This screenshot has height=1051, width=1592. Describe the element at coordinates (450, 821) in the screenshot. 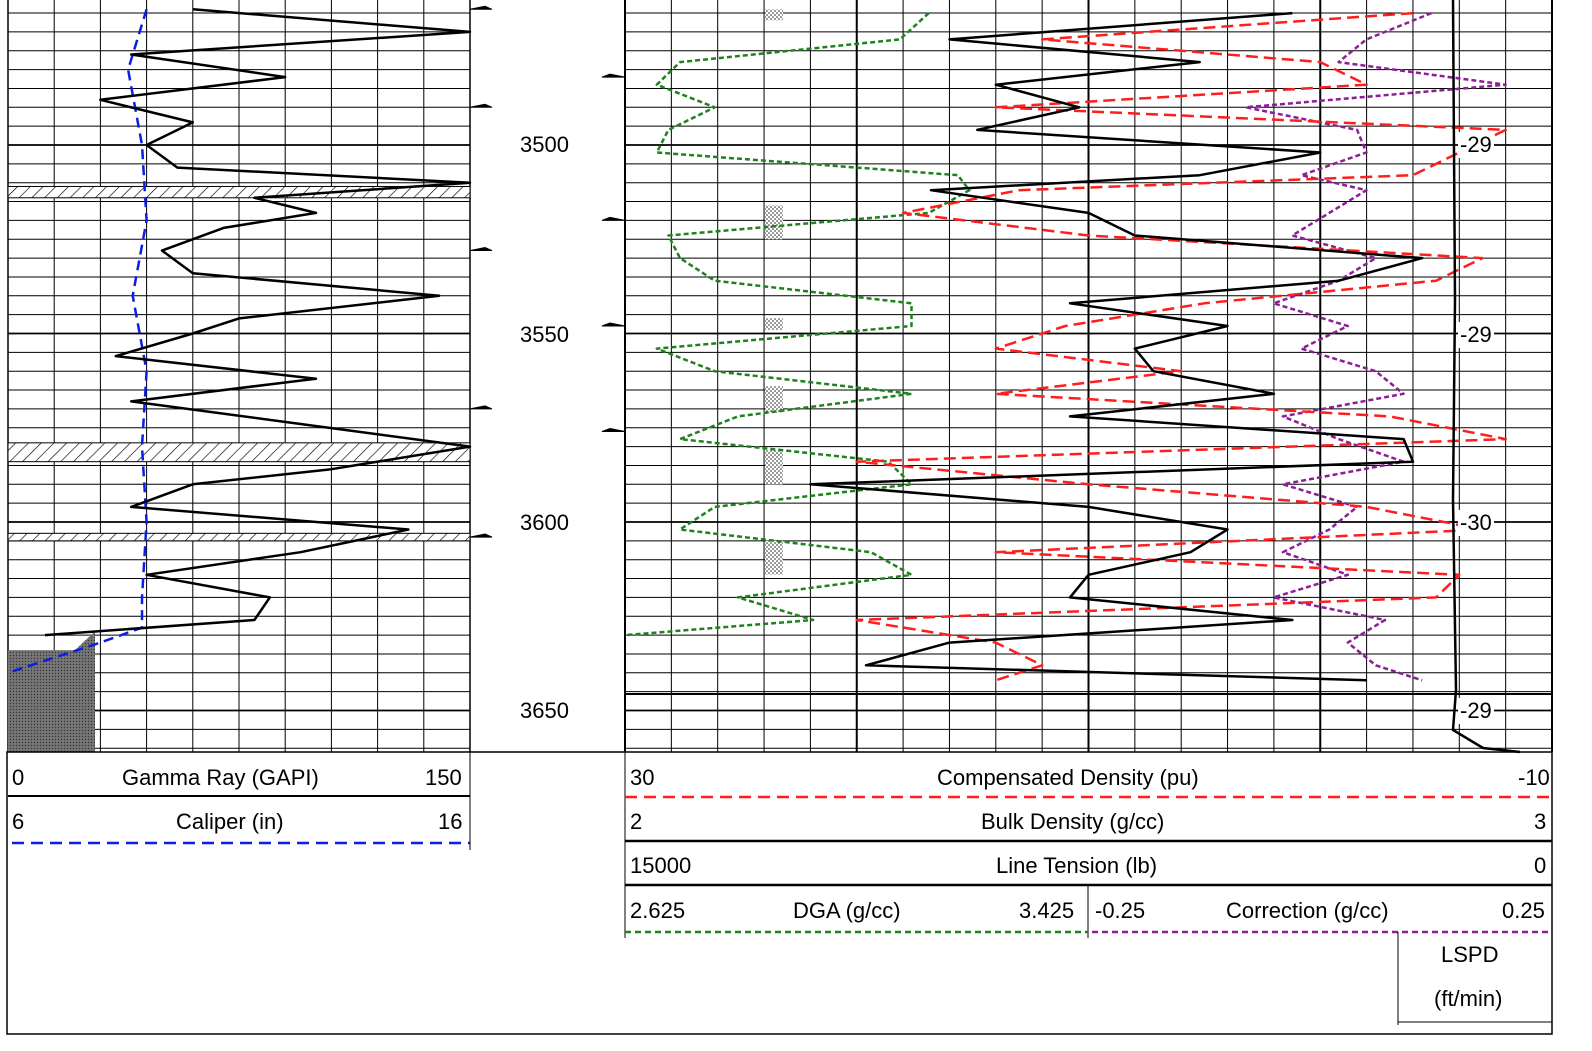

I see `caliper-max: 16` at that location.